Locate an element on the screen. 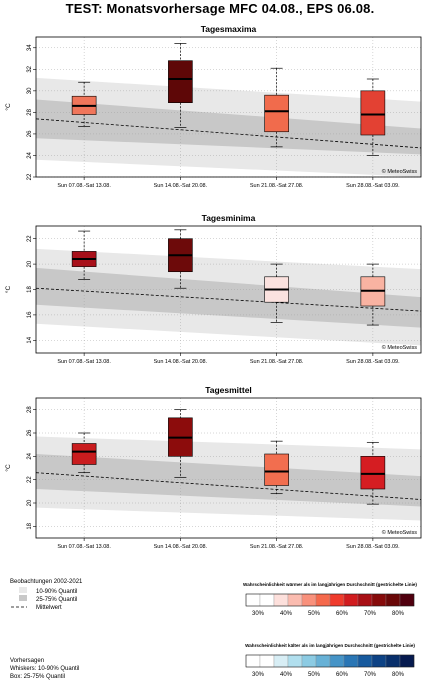 This screenshot has height=691, width=440. y-tick-label: 14 is located at coordinates (30, 339).